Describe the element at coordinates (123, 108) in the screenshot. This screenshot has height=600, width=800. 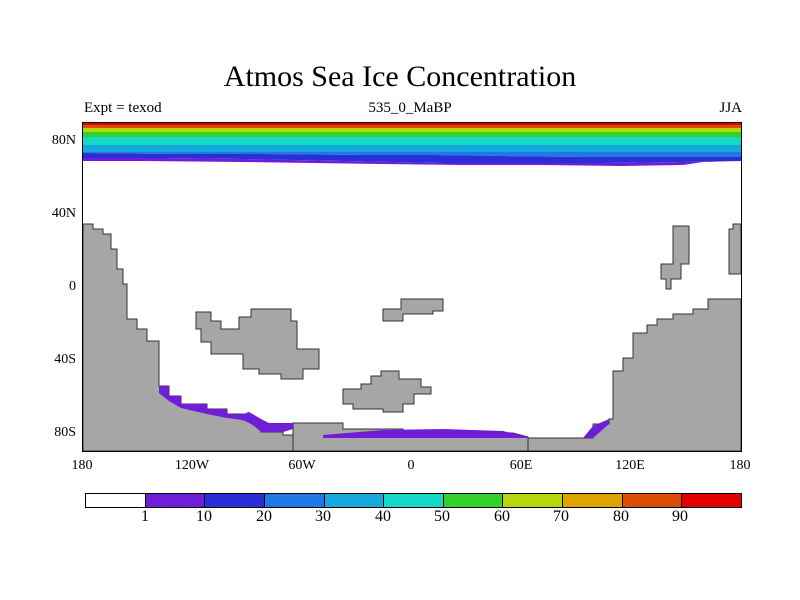
I see `experiment-label: Expt = texod` at that location.